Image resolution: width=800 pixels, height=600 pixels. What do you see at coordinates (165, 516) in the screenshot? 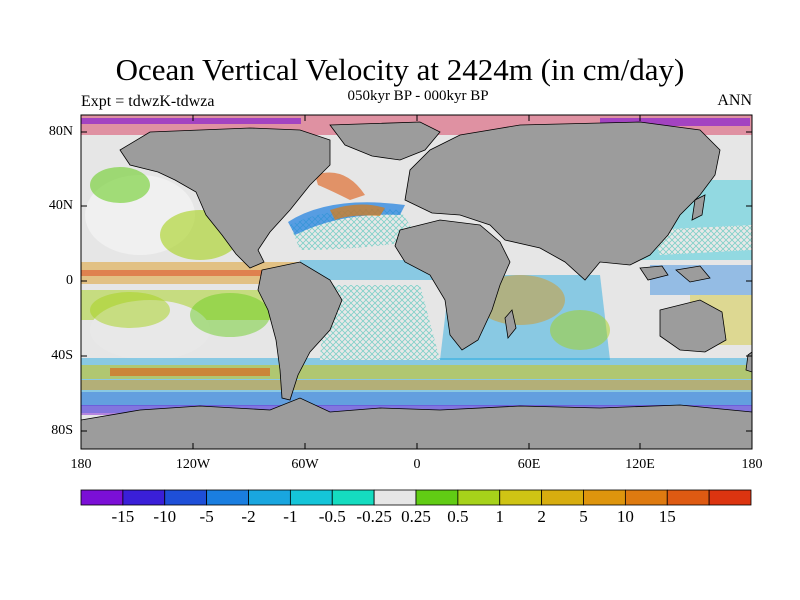
I see `colorbar-tick-label: -10` at bounding box center [165, 516].